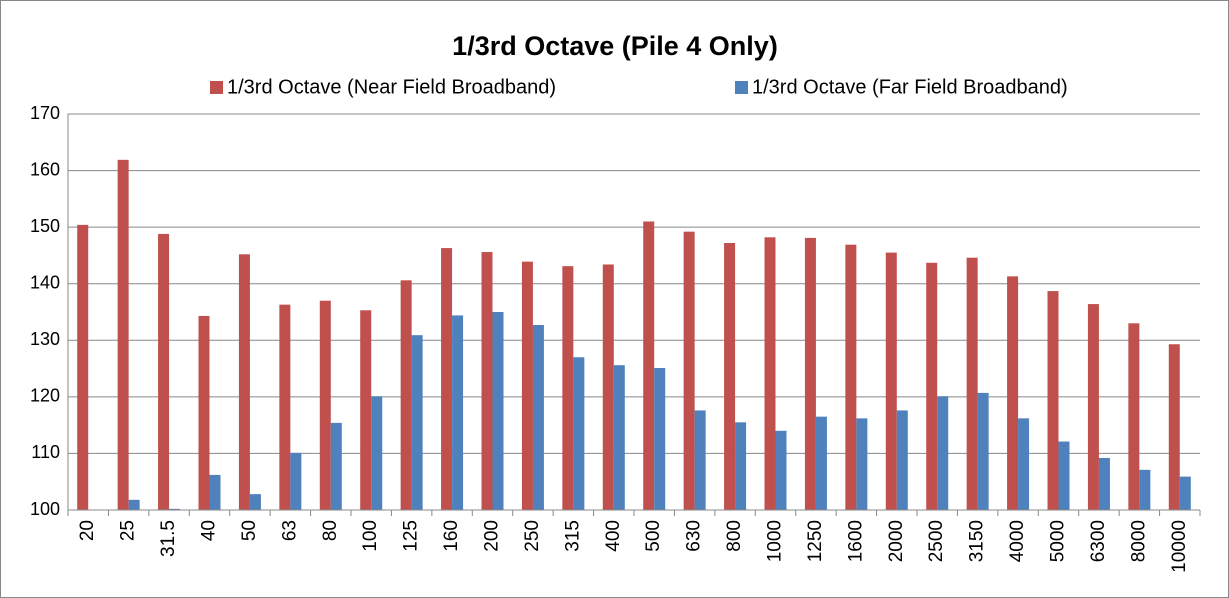 The width and height of the screenshot is (1229, 598). What do you see at coordinates (45, 509) in the screenshot?
I see `y-tick-label: 100` at bounding box center [45, 509].